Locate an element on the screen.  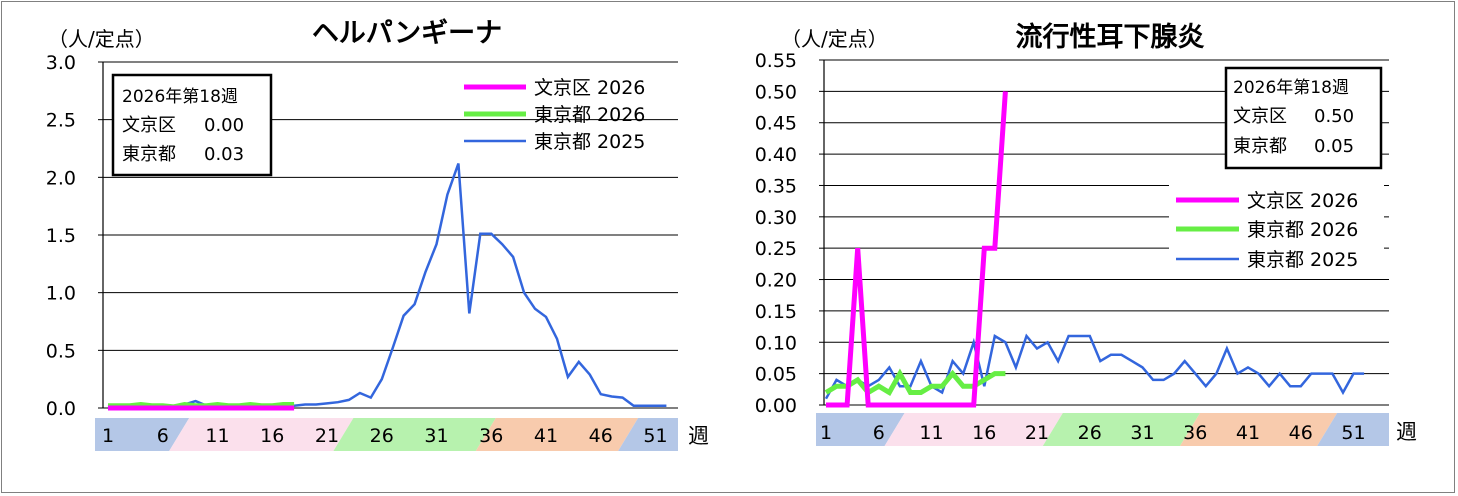
y-tick-label: 1.0 is located at coordinates (61, 294).